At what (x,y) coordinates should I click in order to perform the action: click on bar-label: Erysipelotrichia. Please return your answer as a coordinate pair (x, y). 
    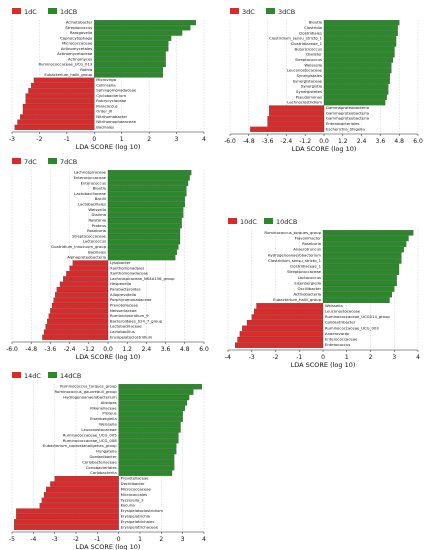
    Looking at the image, I should click on (135, 515).